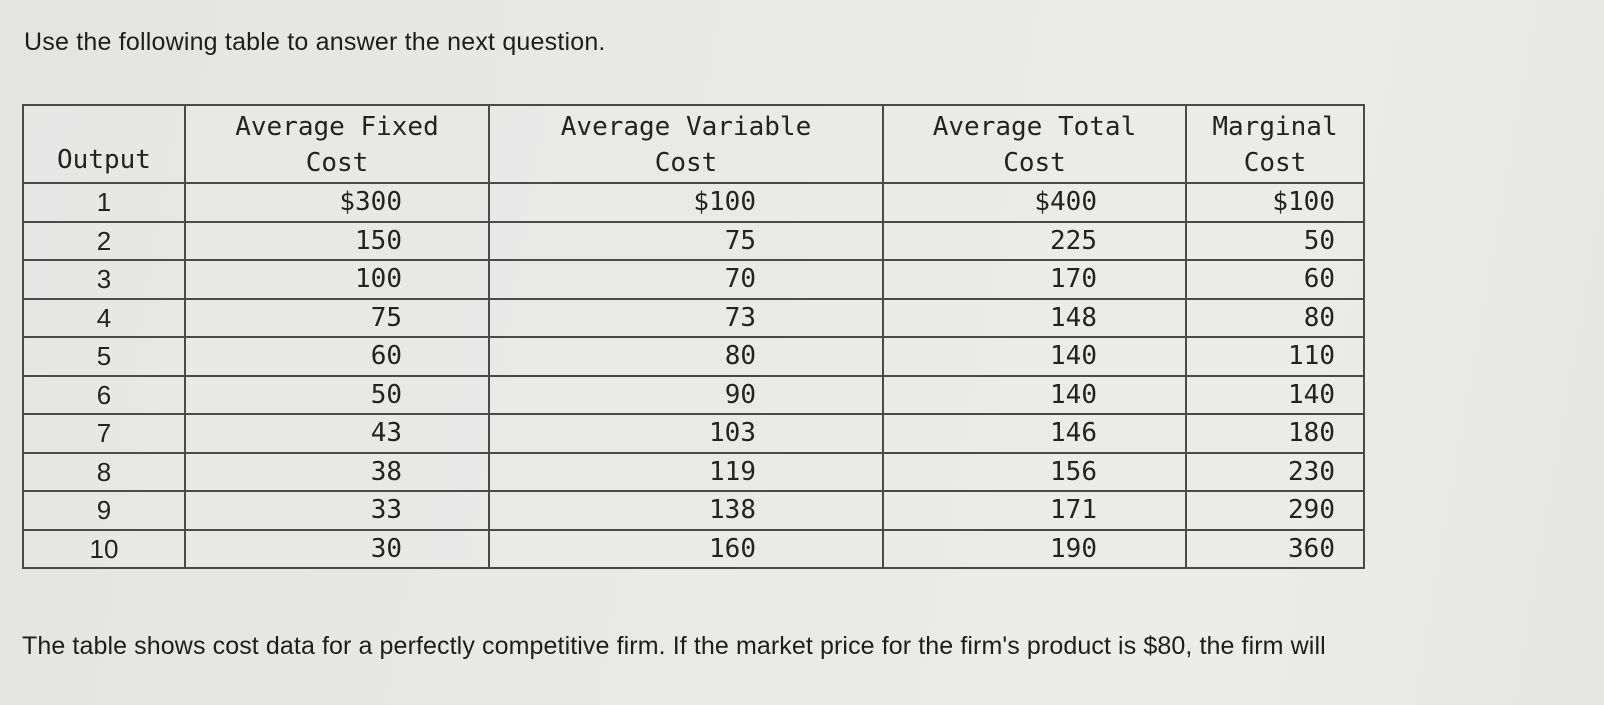 The width and height of the screenshot is (1604, 705). What do you see at coordinates (686, 127) in the screenshot?
I see `header-avc-line1: Average Variable` at bounding box center [686, 127].